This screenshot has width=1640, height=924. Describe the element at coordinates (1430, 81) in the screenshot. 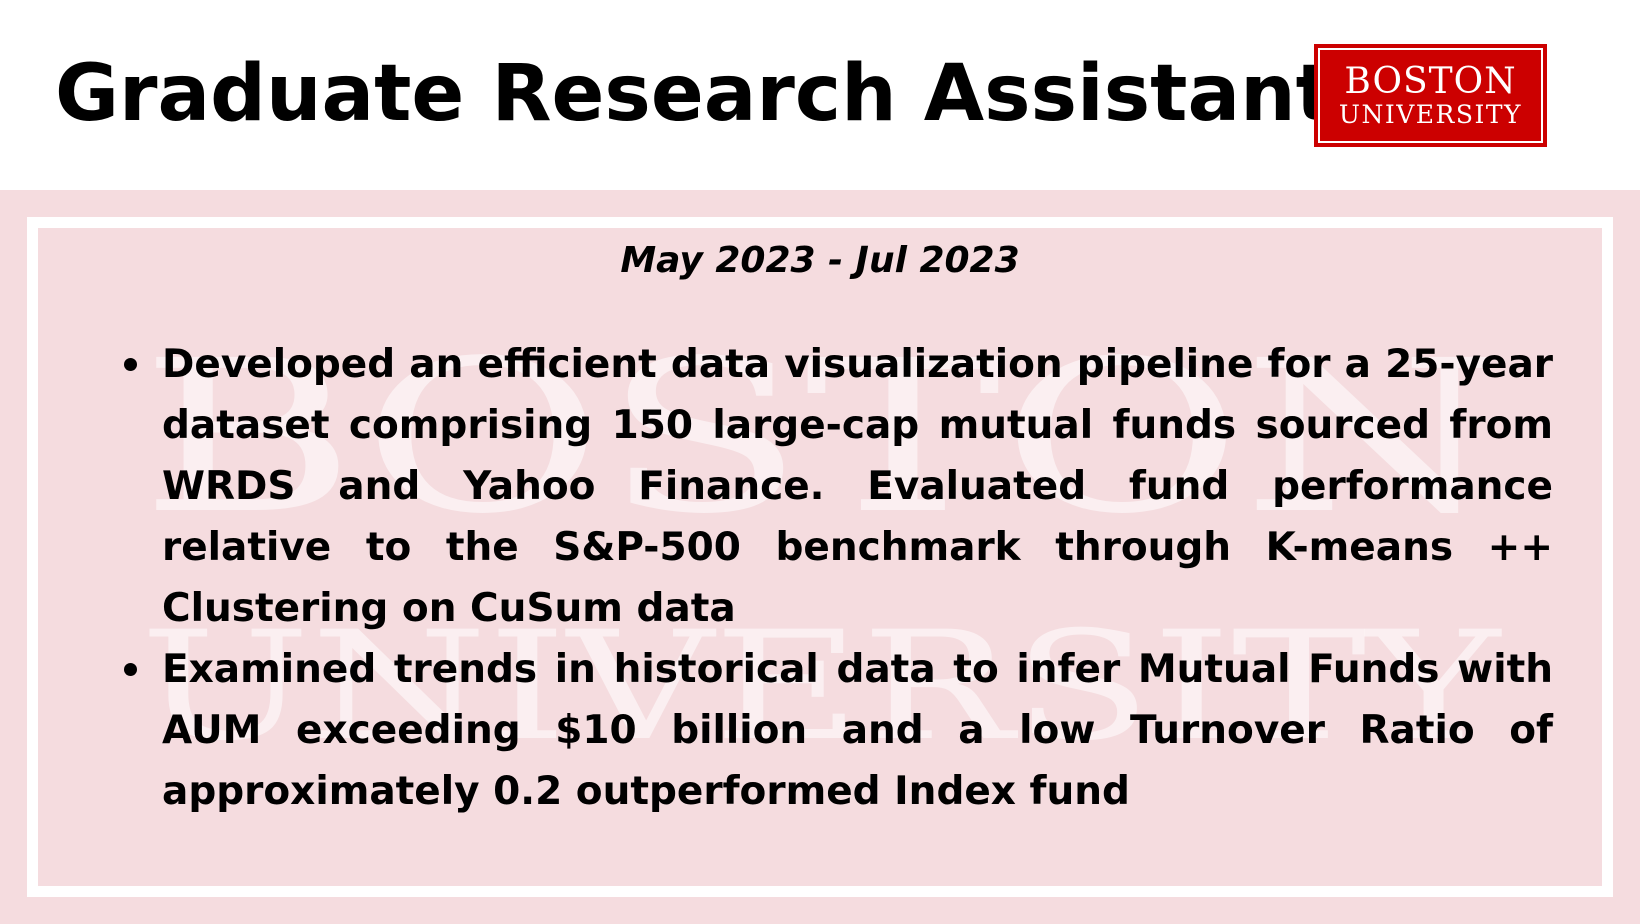

I see `logo-line-1: BOSTON` at that location.